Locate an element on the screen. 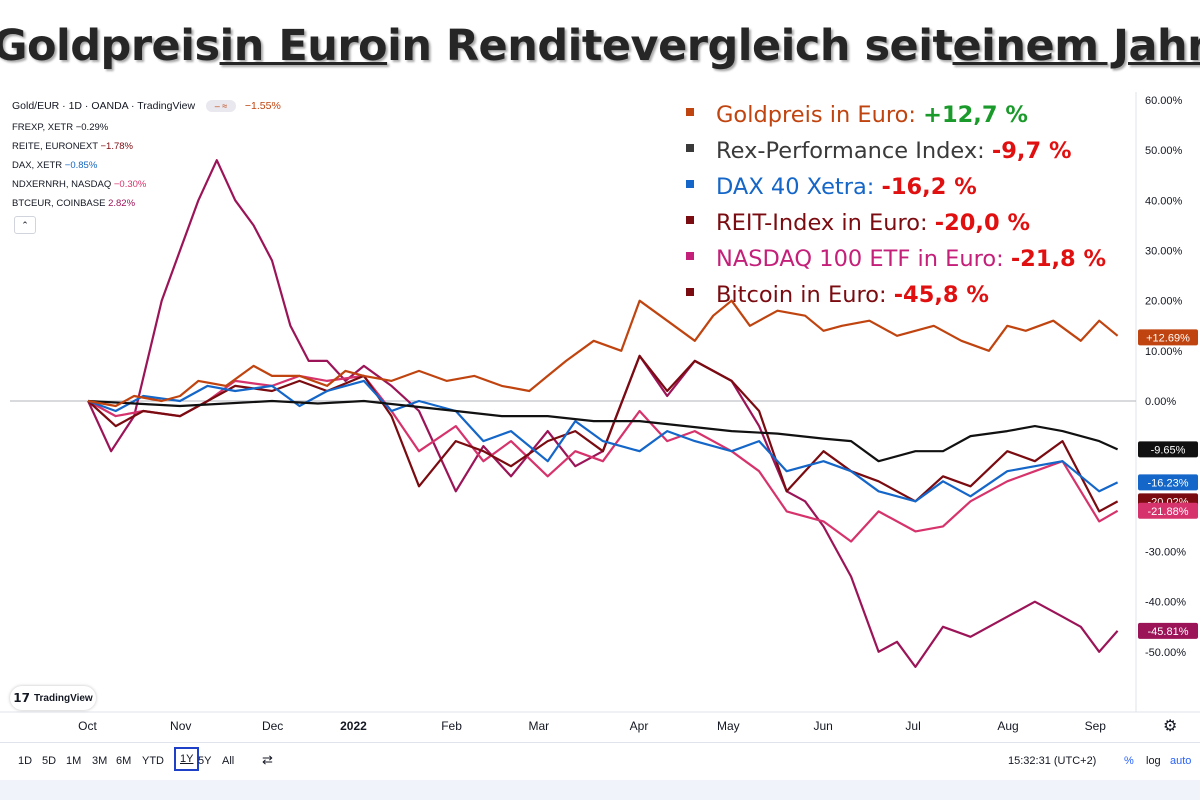 Image resolution: width=1200 pixels, height=800 pixels. compare-symbol-row: DAX, XETR −0.85% is located at coordinates (54, 165).